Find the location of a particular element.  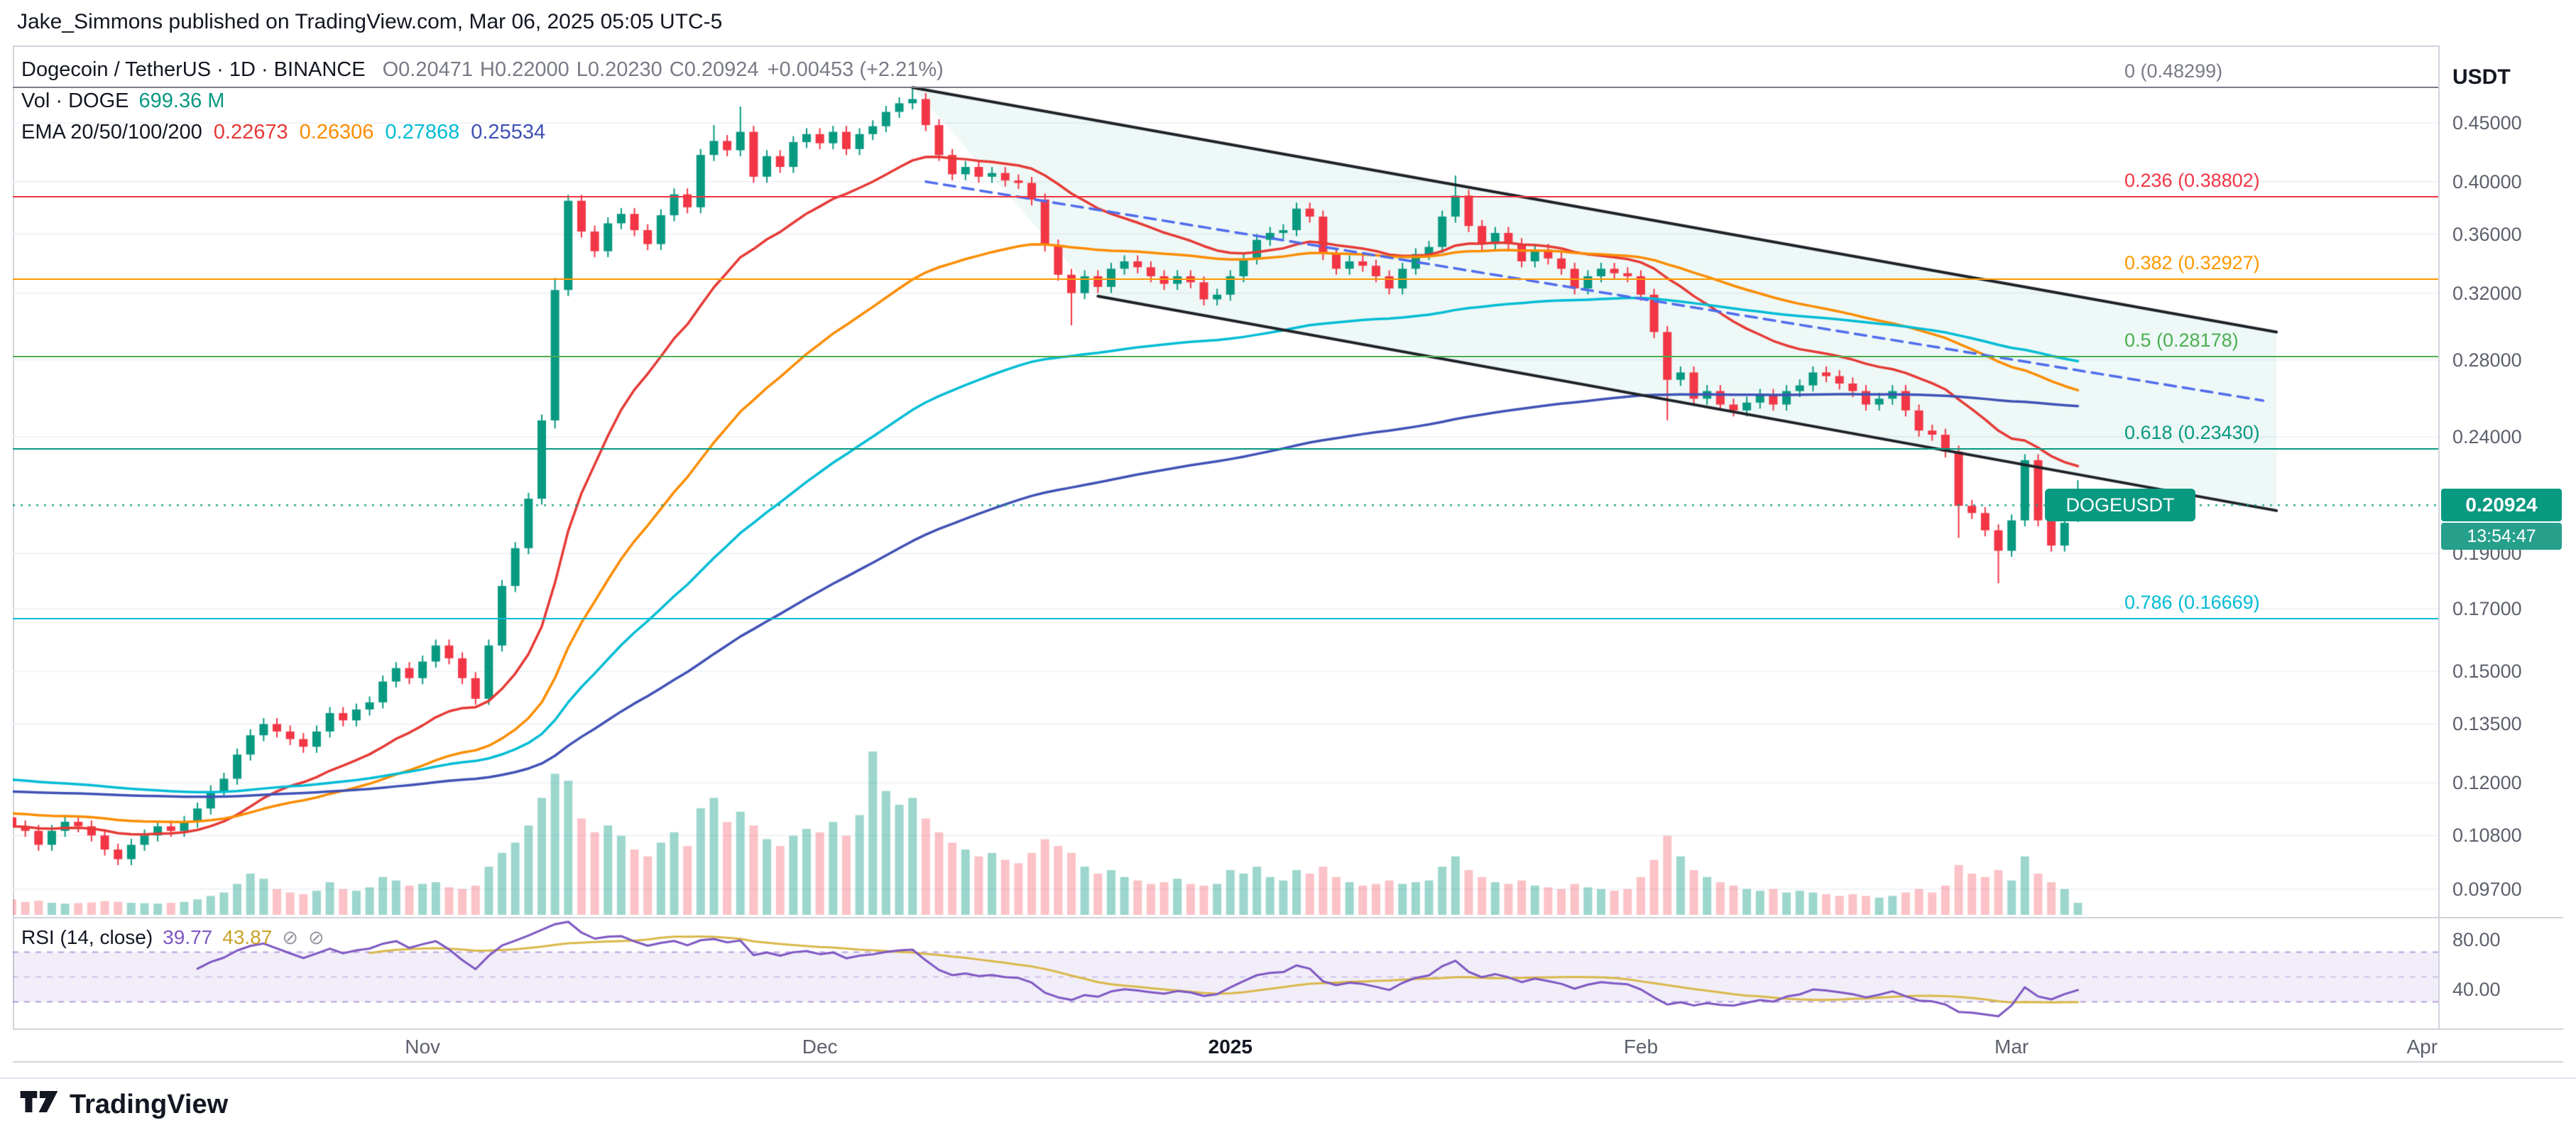

volume-legend-row: Vol · DOGE 699.36 M is located at coordinates (482, 100).